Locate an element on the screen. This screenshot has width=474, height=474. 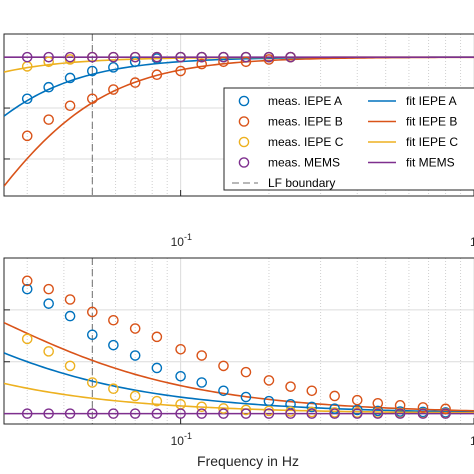
x-axis-title: Frequency in Hz is located at coordinates (248, 461).